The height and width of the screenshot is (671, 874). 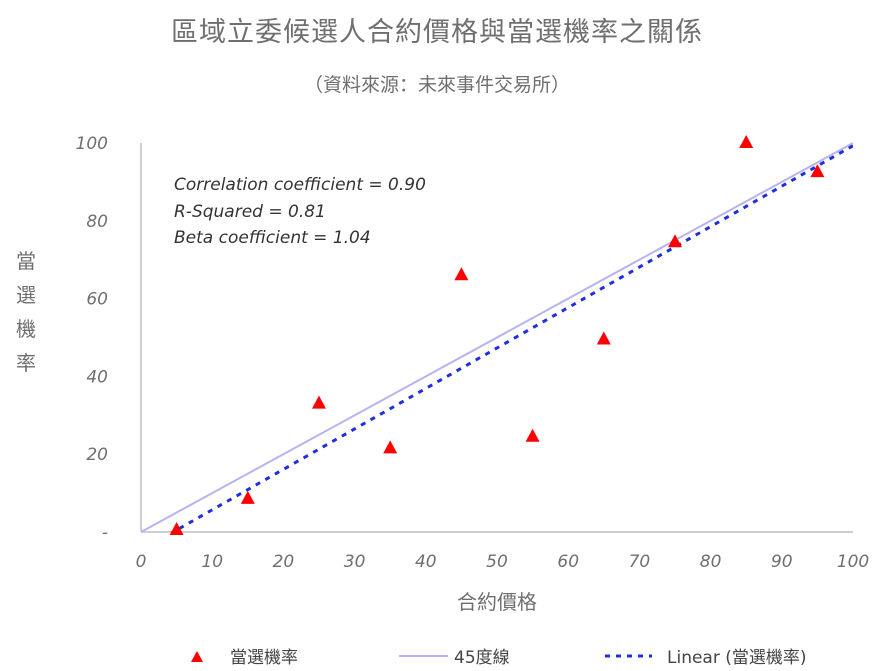 What do you see at coordinates (250, 212) in the screenshot?
I see `annotation-r-squared: R-Squared = 0.81` at bounding box center [250, 212].